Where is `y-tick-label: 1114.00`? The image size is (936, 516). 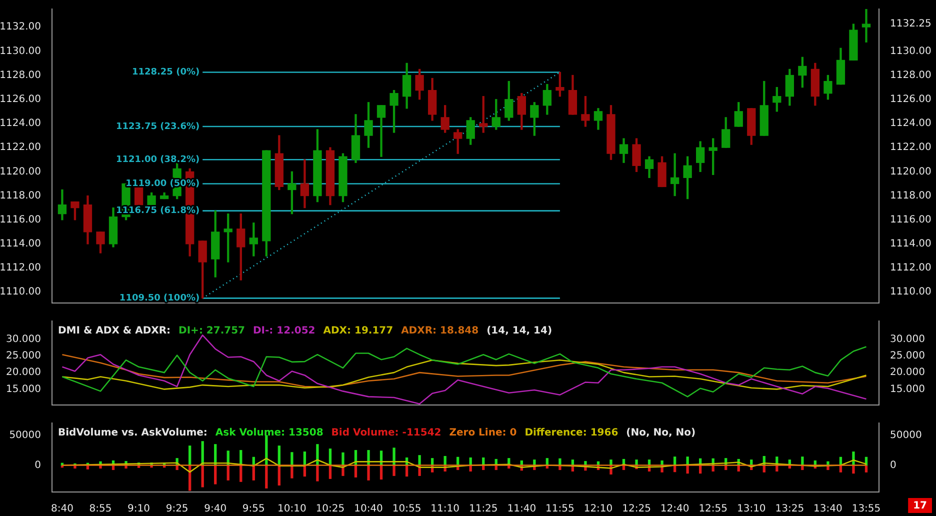 y-tick-label: 1114.00 is located at coordinates (20, 244).